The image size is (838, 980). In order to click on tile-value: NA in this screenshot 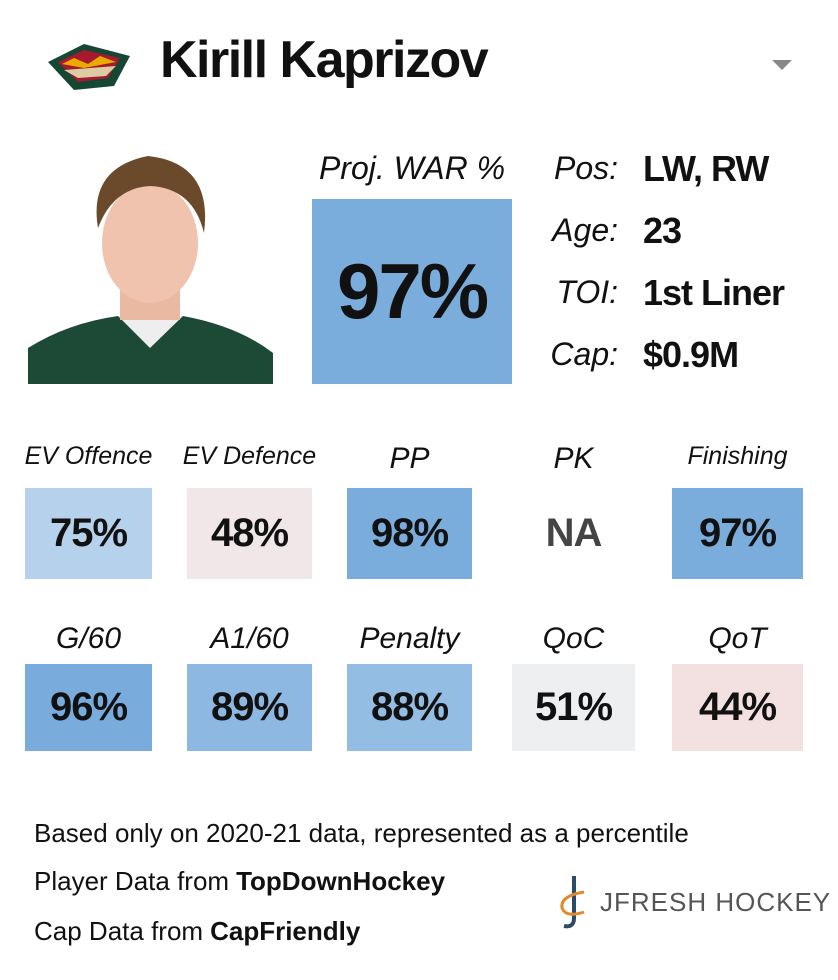, I will do `click(574, 533)`.